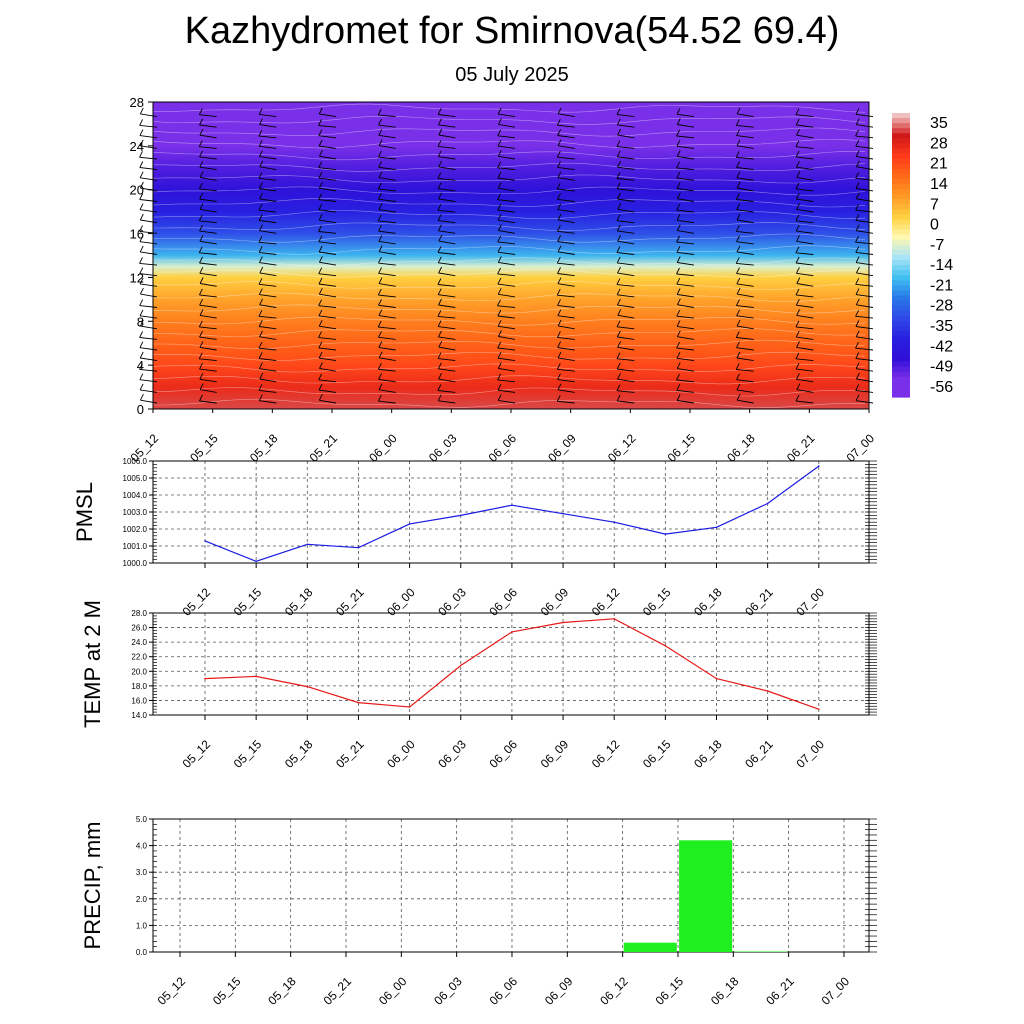 The width and height of the screenshot is (1024, 1024). What do you see at coordinates (139, 642) in the screenshot?
I see `y-tick-label: 24.0` at bounding box center [139, 642].